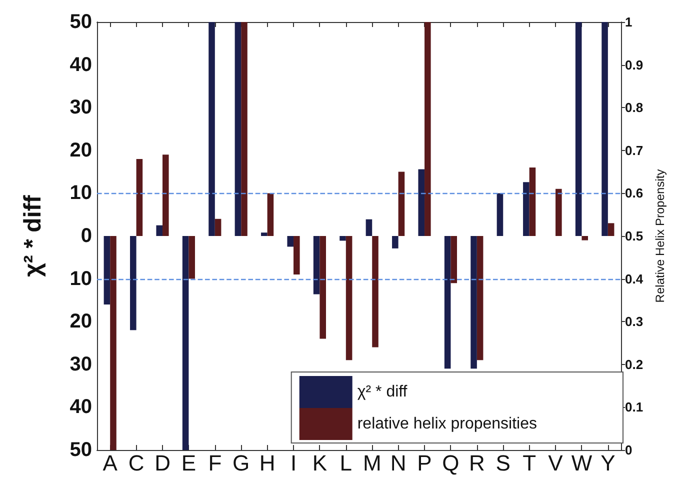  What do you see at coordinates (476, 463) in the screenshot?
I see `x-tick-label: R` at bounding box center [476, 463].